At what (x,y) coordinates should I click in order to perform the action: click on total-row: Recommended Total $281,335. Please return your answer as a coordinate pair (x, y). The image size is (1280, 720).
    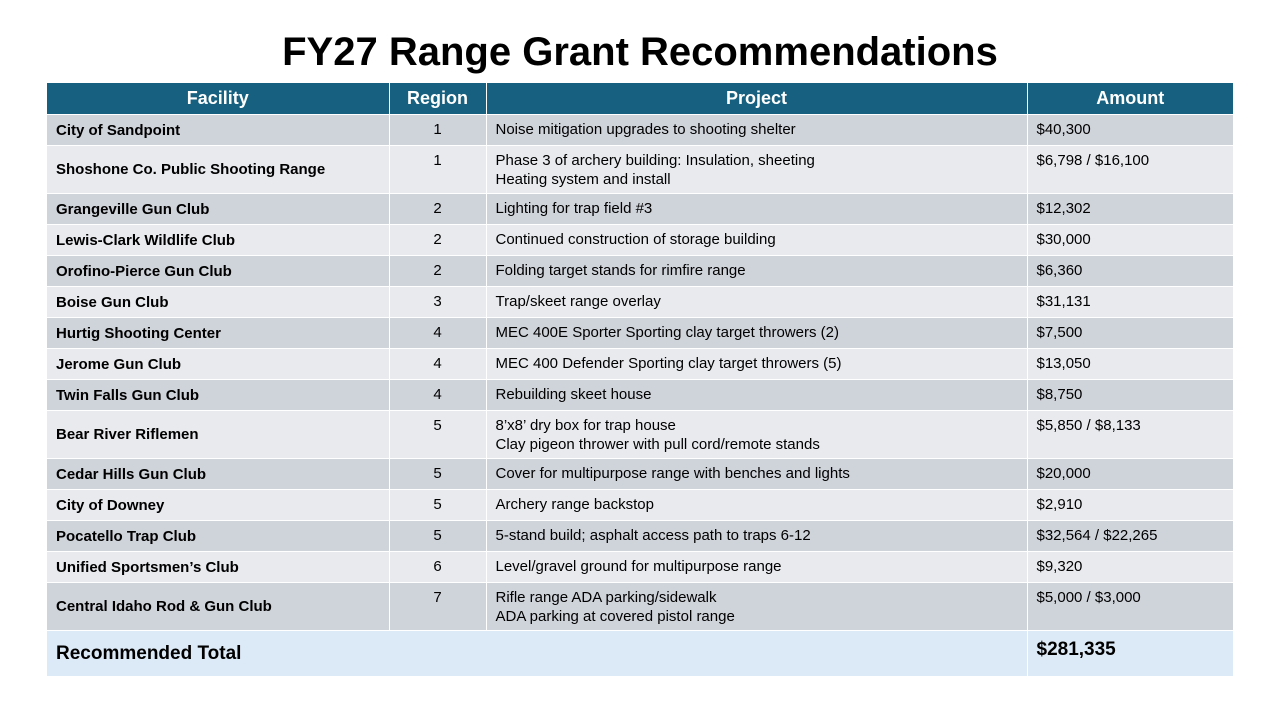
    Looking at the image, I should click on (640, 653).